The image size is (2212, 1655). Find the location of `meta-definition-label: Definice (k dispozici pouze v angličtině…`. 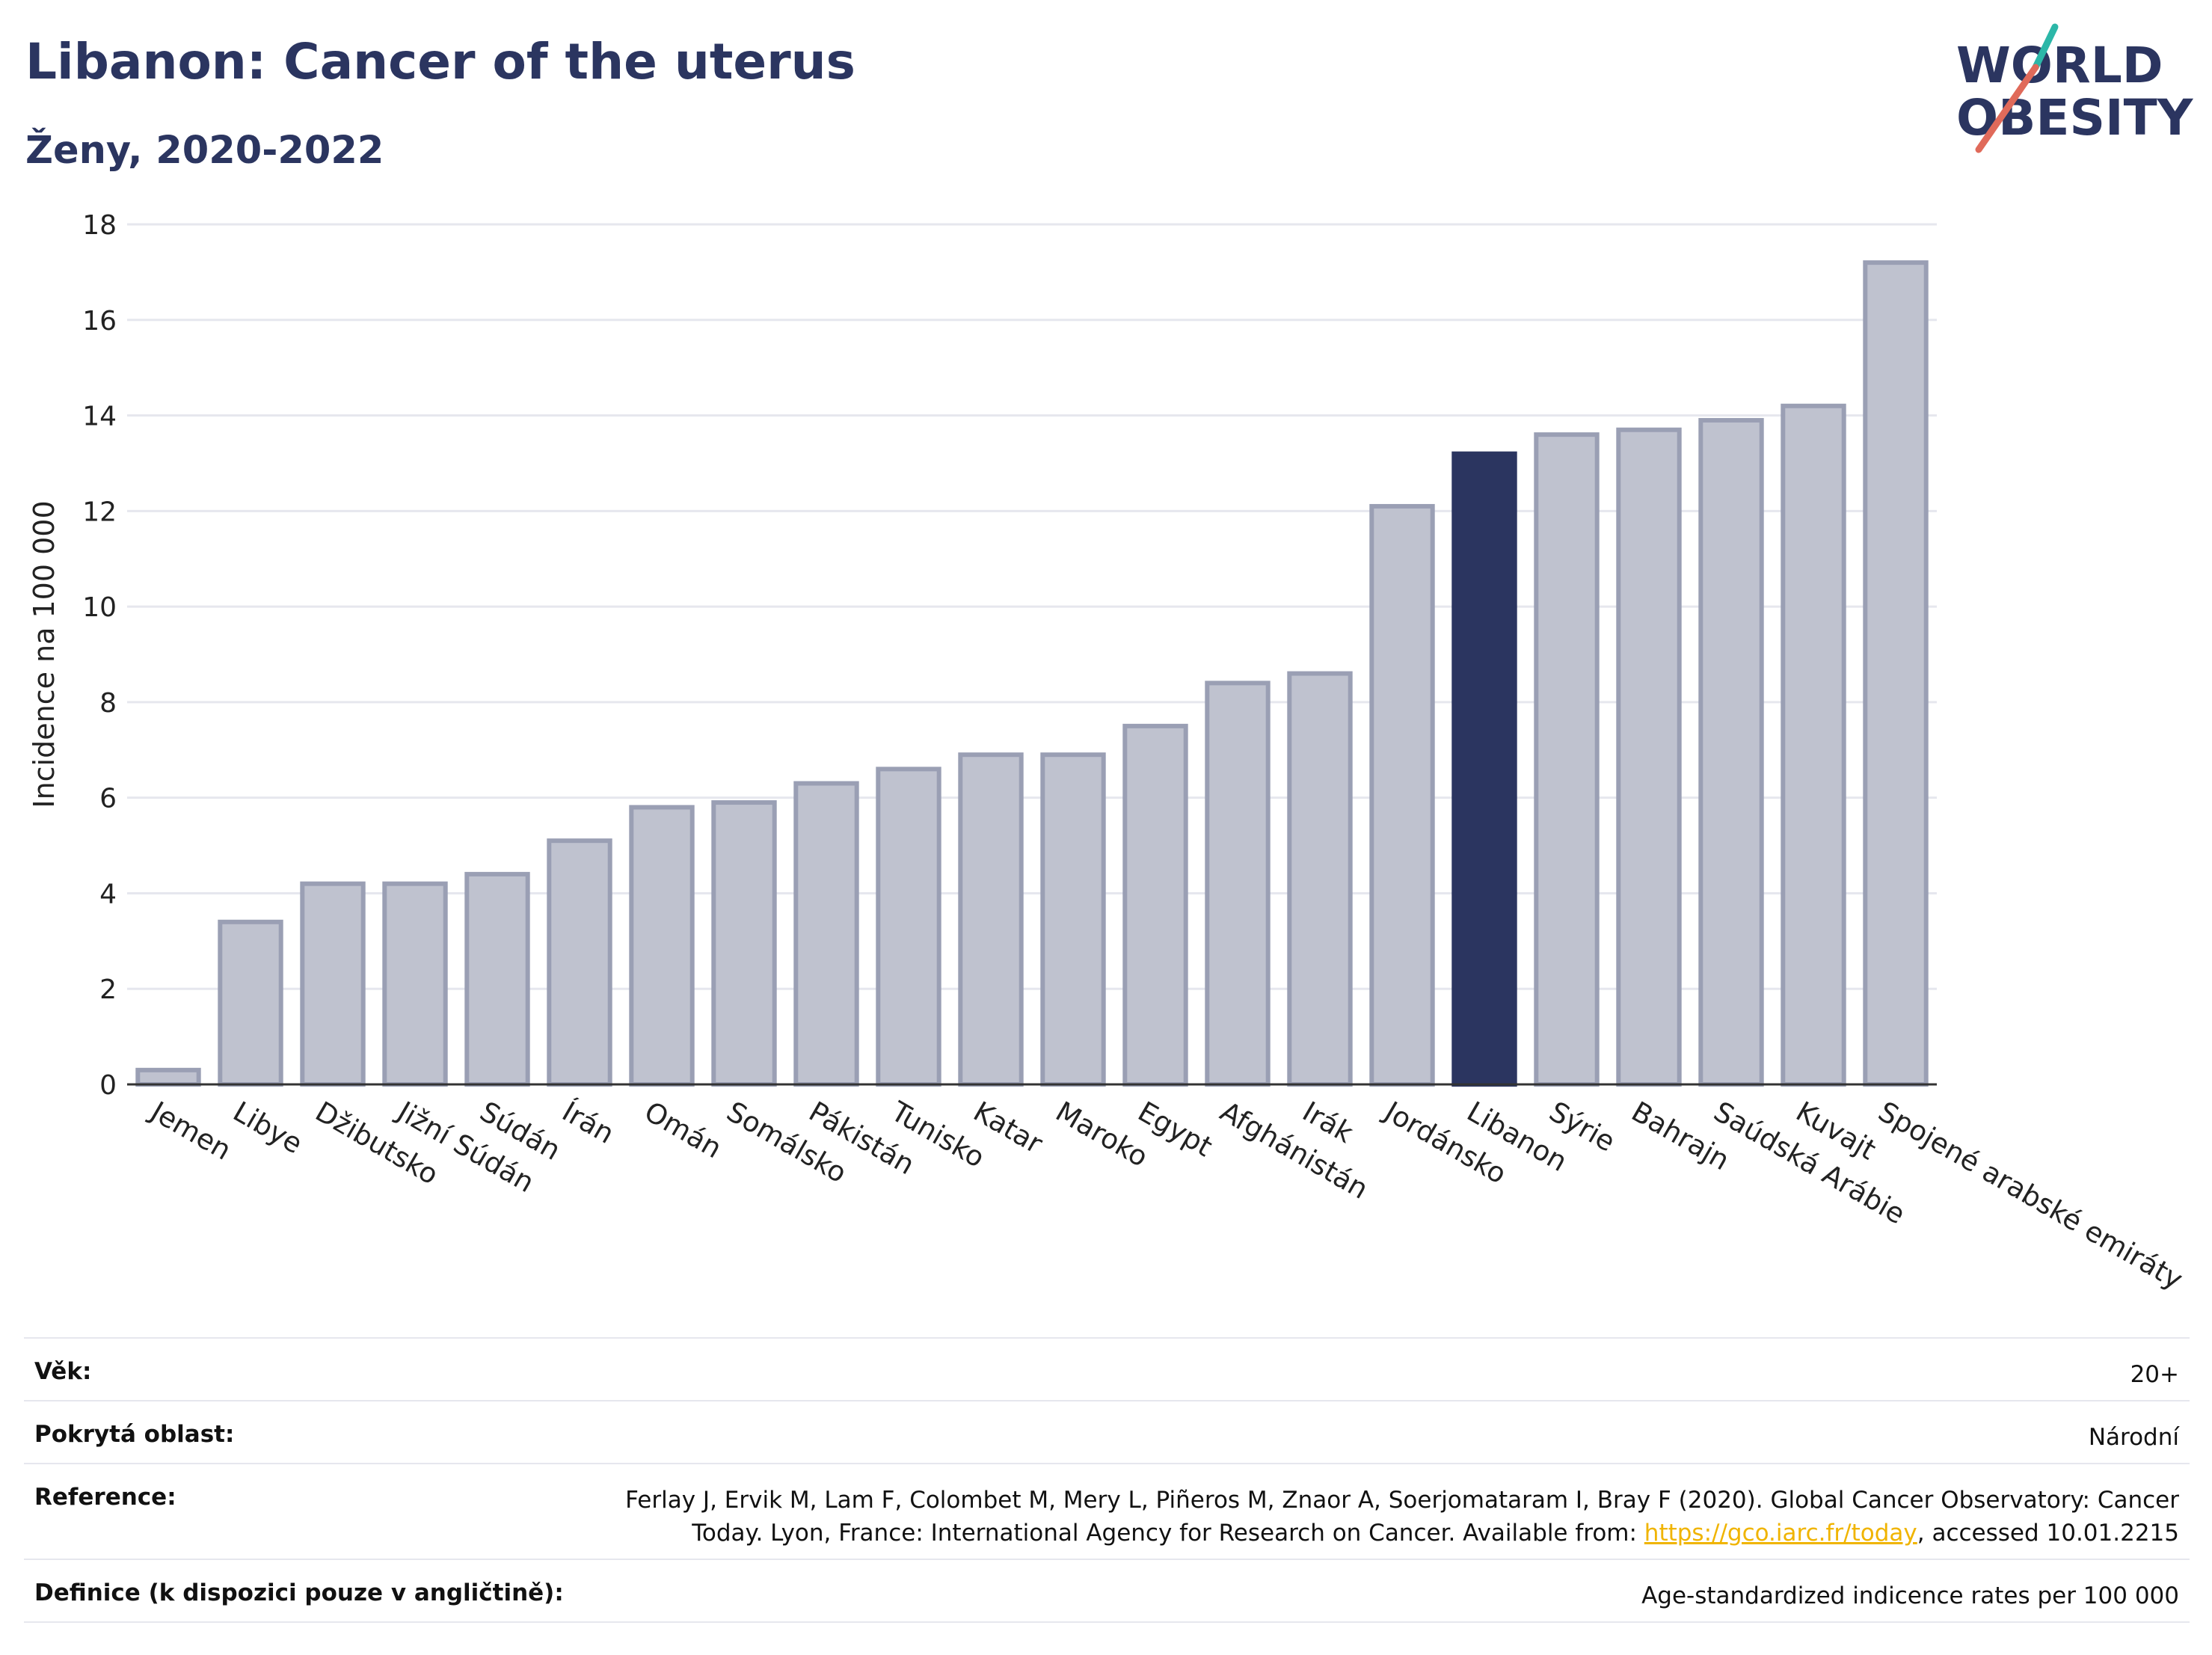

meta-definition-label: Definice (k dispozici pouze v angličtině… is located at coordinates (304, 1591).